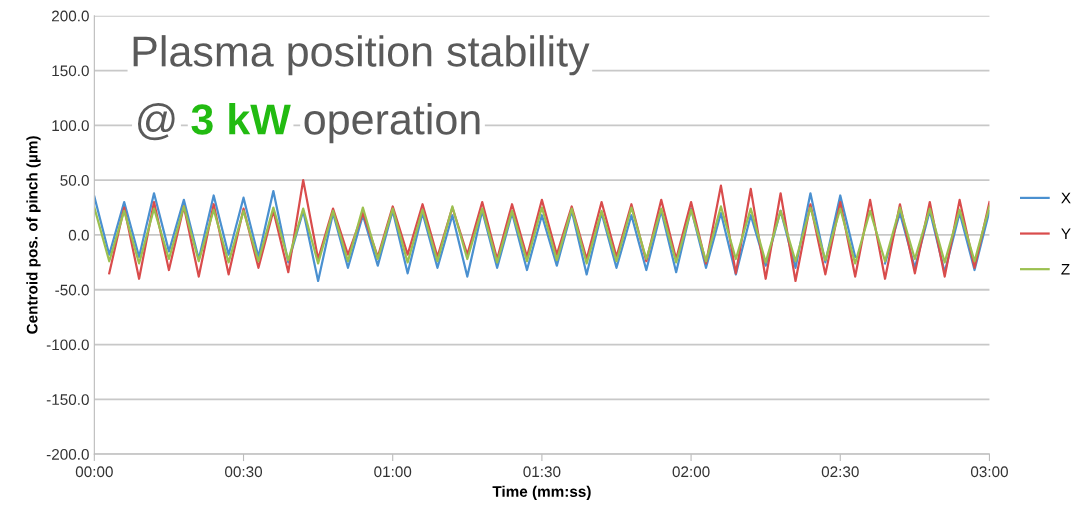  I want to click on annotation: operation, so click(392, 123).